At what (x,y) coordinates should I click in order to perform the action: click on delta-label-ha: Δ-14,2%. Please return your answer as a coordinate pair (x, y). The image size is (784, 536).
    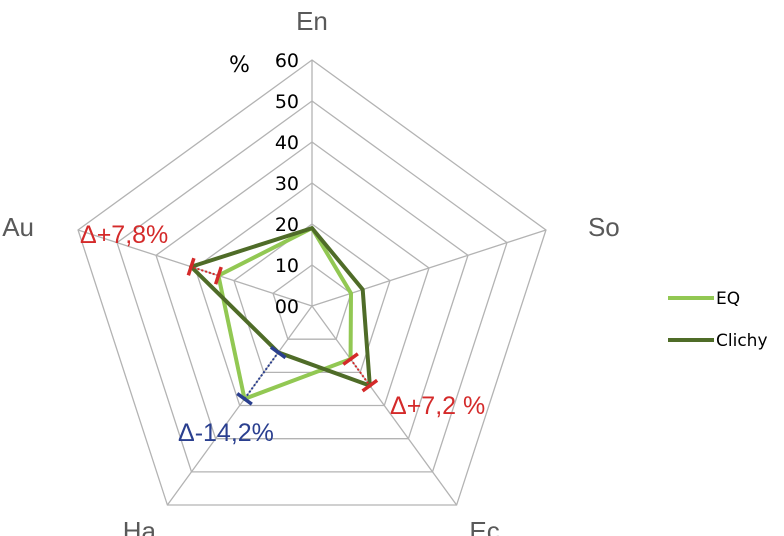
    Looking at the image, I should click on (226, 433).